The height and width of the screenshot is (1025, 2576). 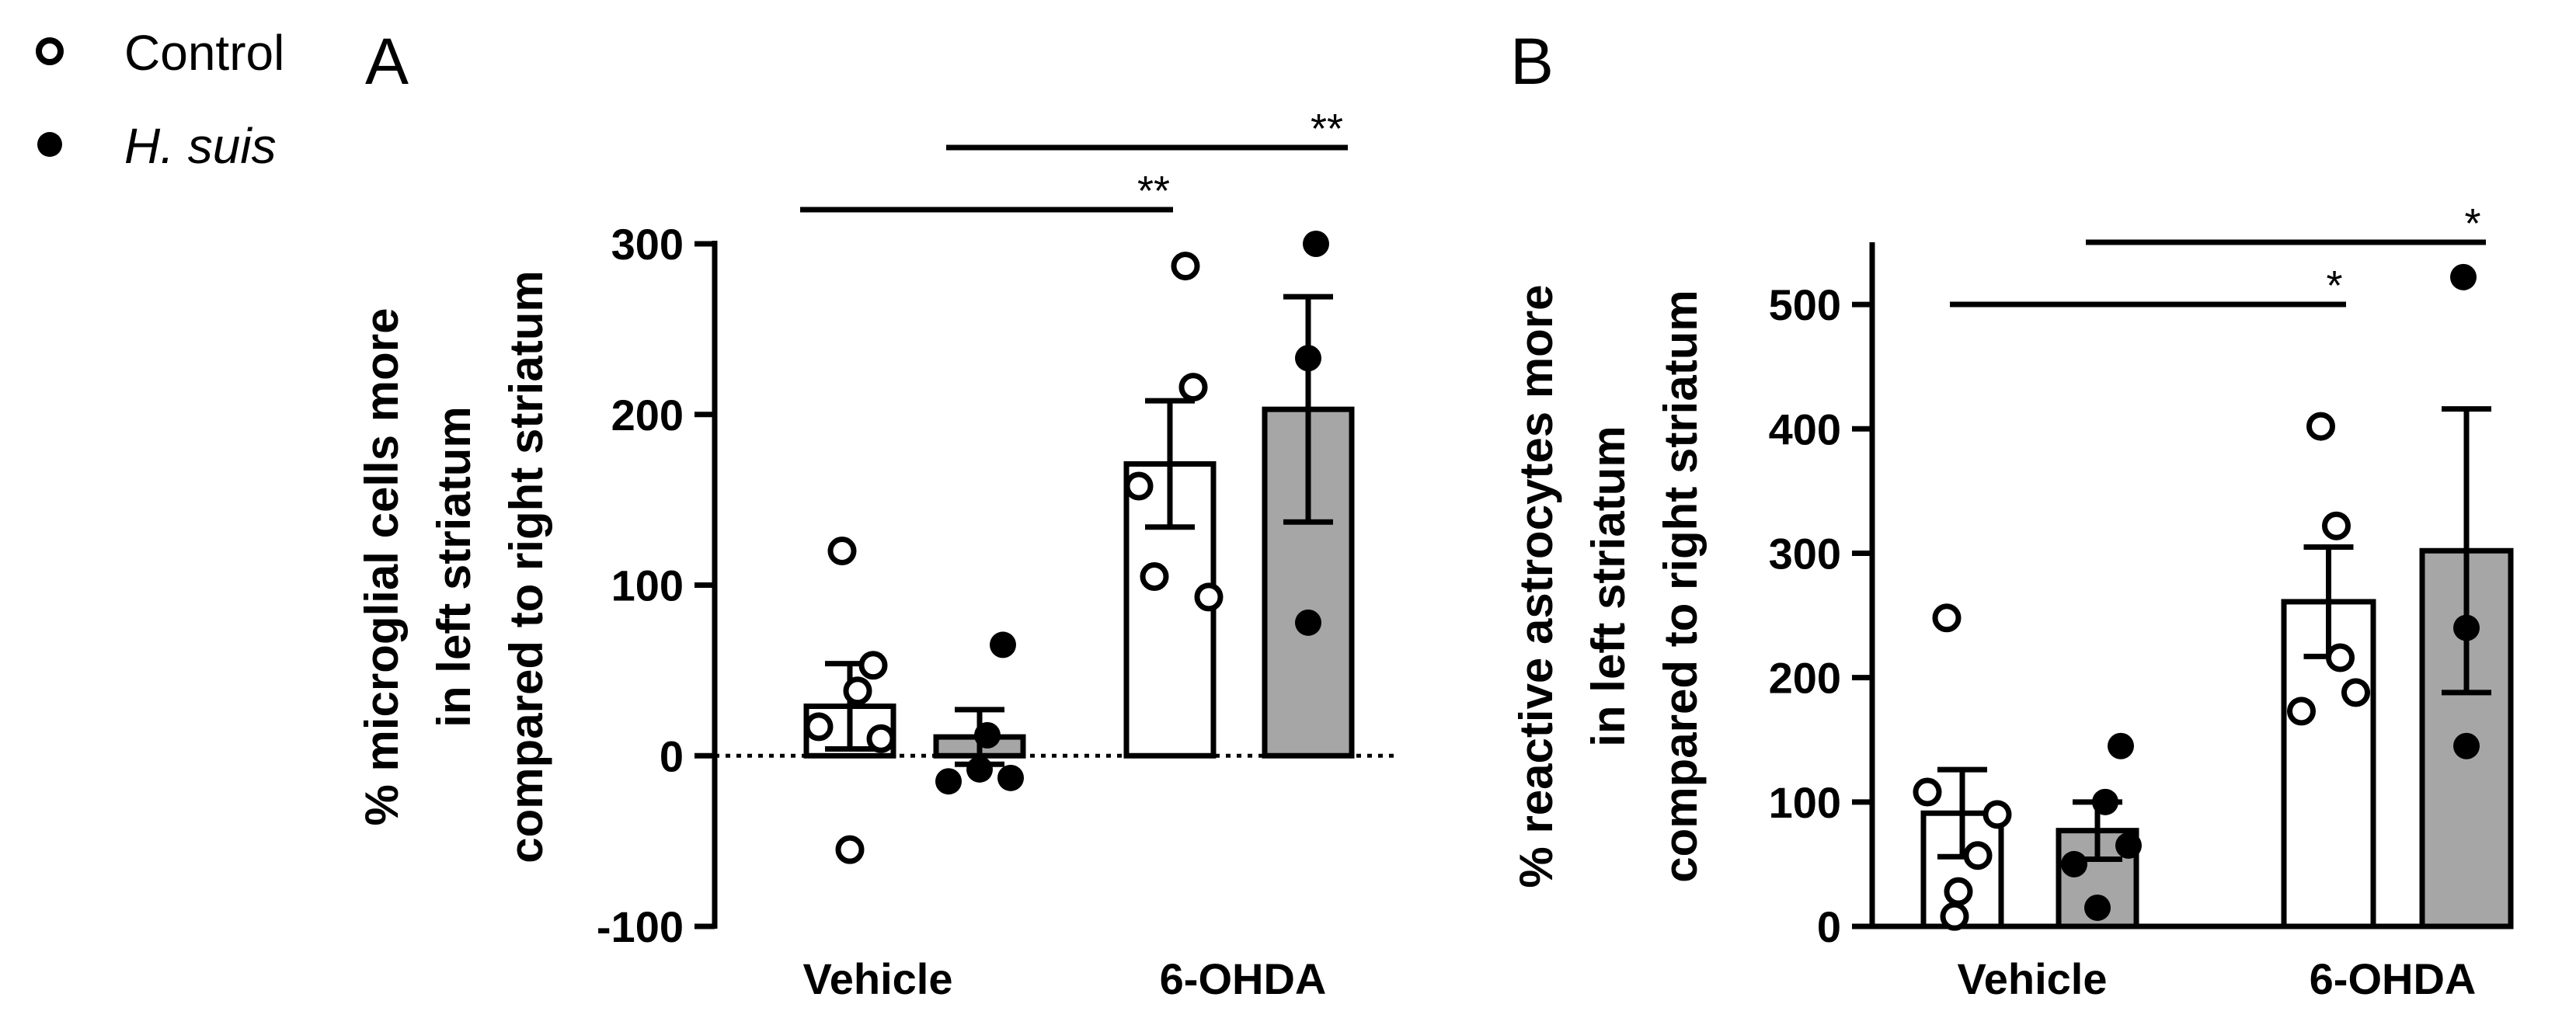 What do you see at coordinates (2032, 979) in the screenshot?
I see `panel-b-category-vehicle: Vehicle` at bounding box center [2032, 979].